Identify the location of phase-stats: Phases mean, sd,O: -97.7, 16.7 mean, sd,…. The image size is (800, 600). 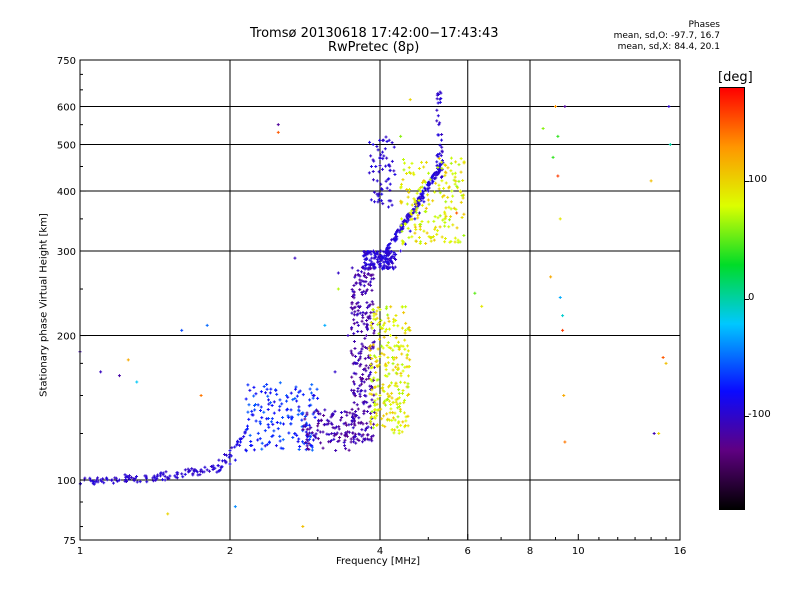
(667, 36).